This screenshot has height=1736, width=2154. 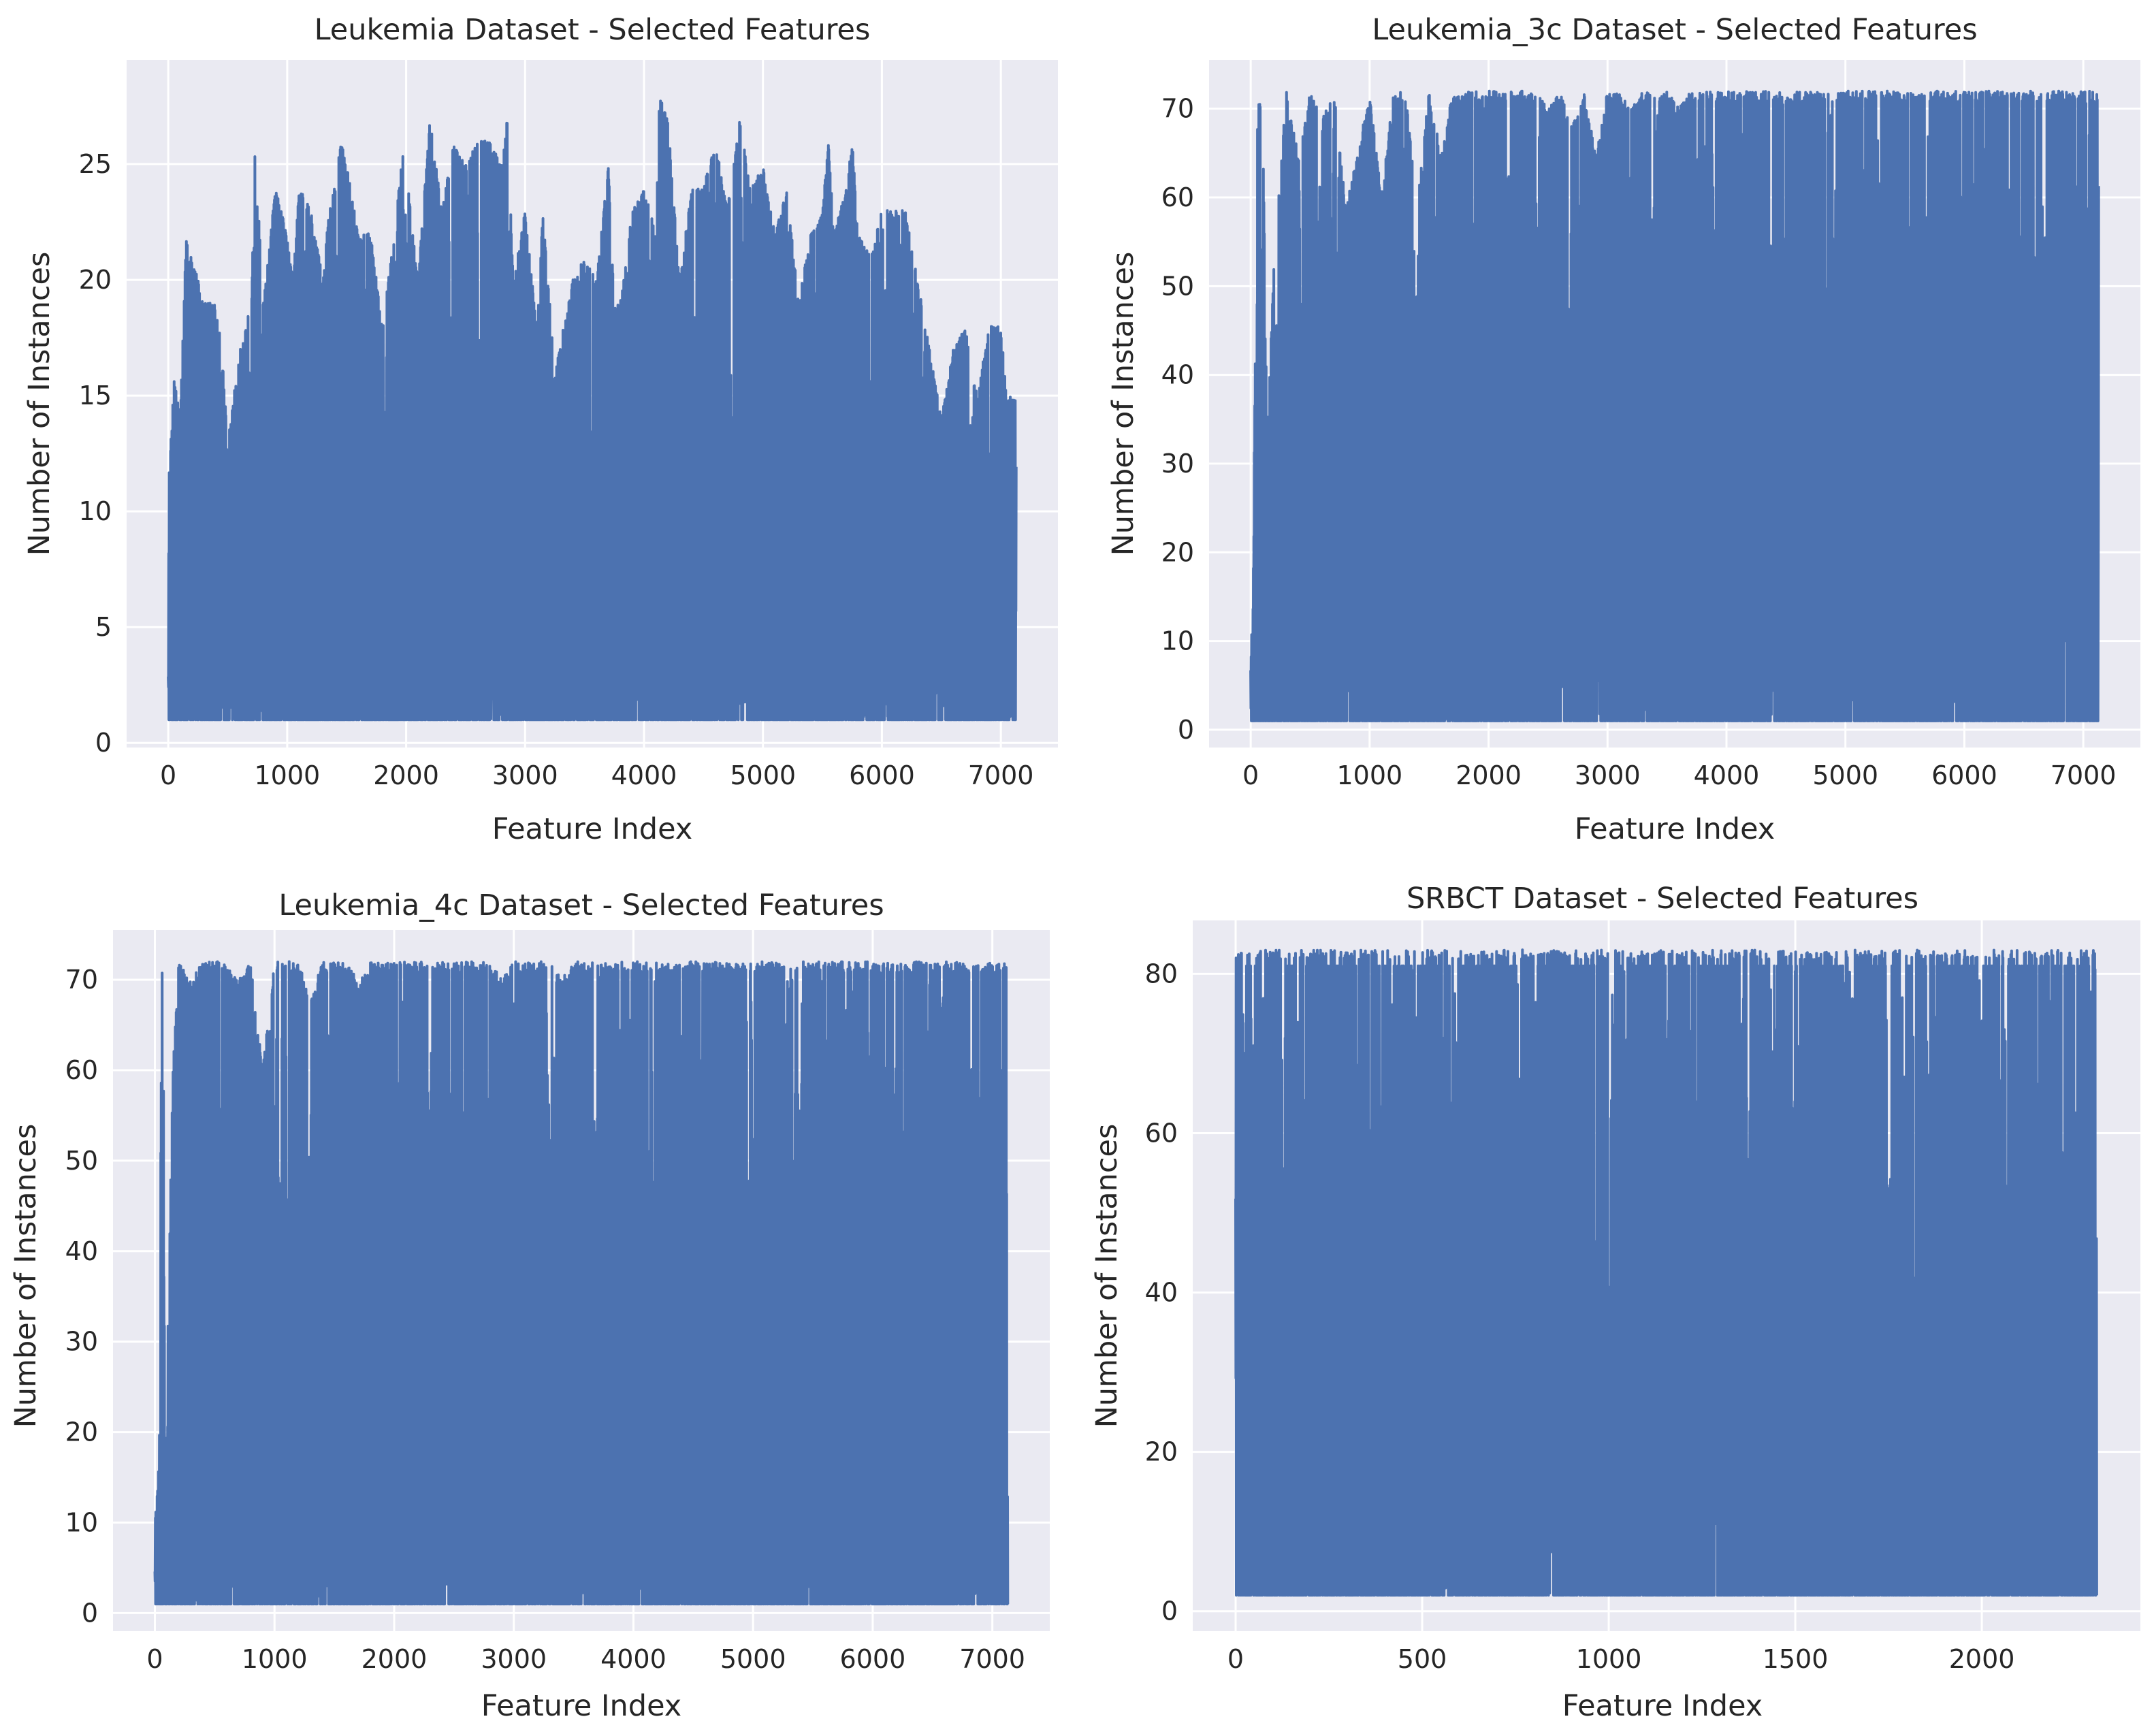 What do you see at coordinates (593, 30) in the screenshot?
I see `chart-title: Leukemia Dataset - Selected Features` at bounding box center [593, 30].